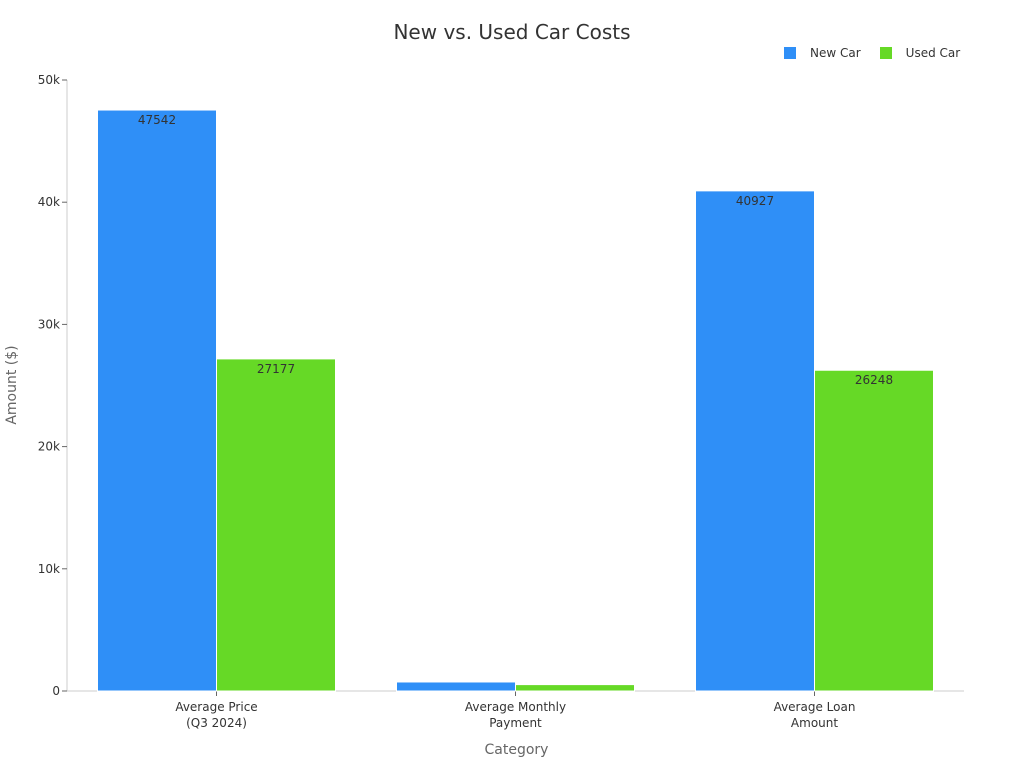 Image resolution: width=1024 pixels, height=768 pixels. Describe the element at coordinates (835, 53) in the screenshot. I see `legend-label-new-car: New Car` at that location.